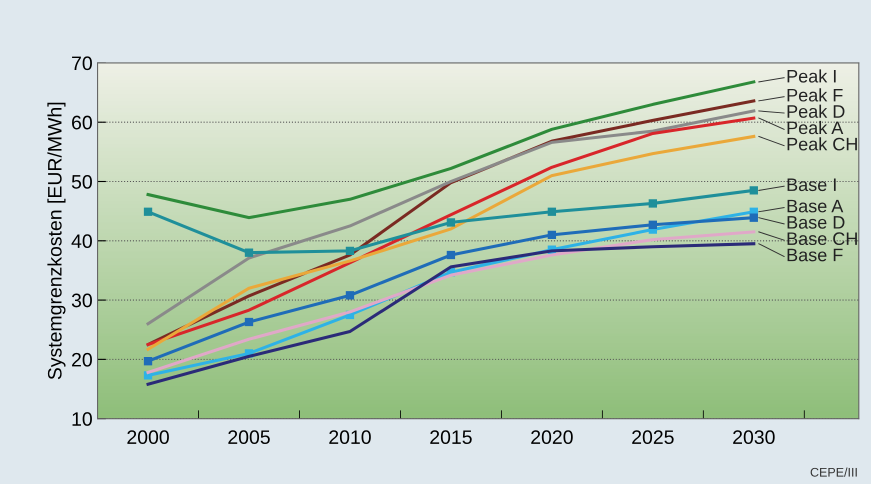  I want to click on series-label: Base A, so click(816, 206).